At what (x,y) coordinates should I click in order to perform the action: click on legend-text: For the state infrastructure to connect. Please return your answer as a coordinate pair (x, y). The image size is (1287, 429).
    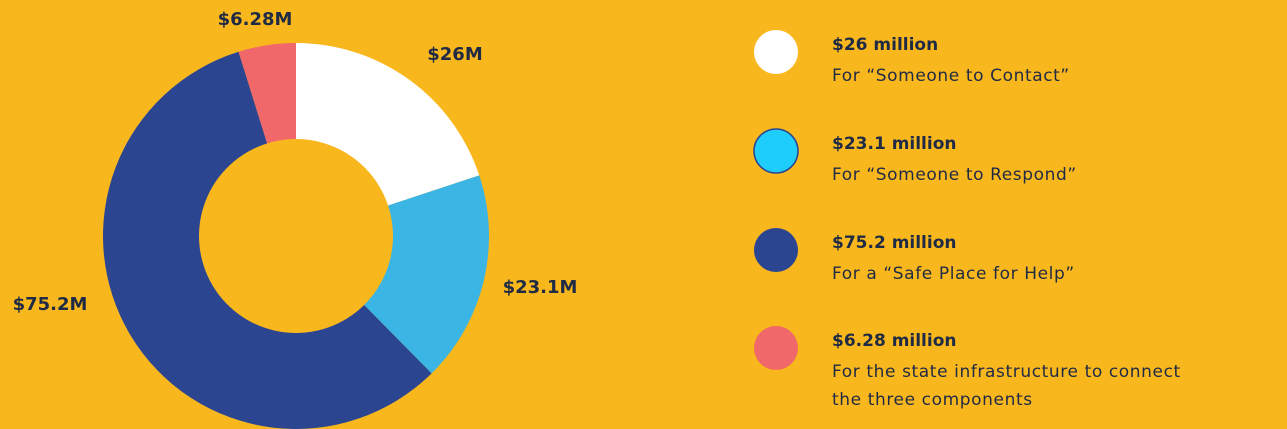
    Looking at the image, I should click on (1006, 372).